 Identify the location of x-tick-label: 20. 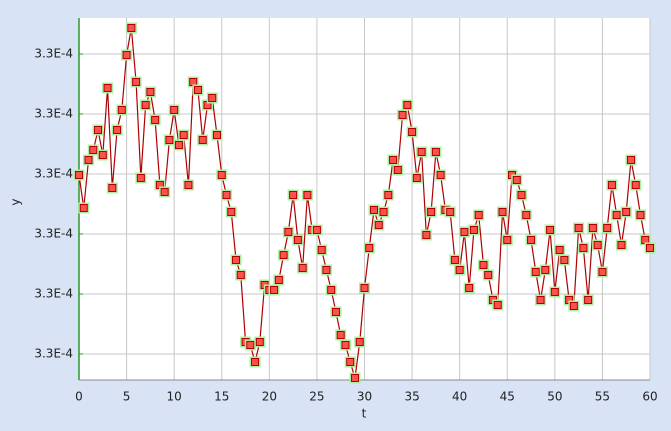
(269, 397).